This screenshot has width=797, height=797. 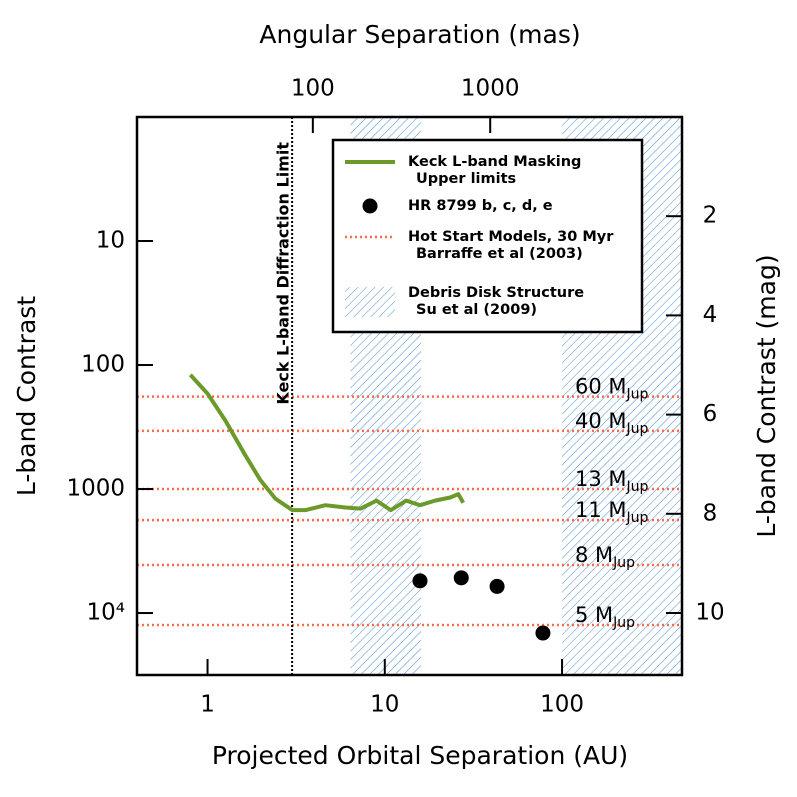 I want to click on legend-label: Upper limits, so click(x=466, y=179).